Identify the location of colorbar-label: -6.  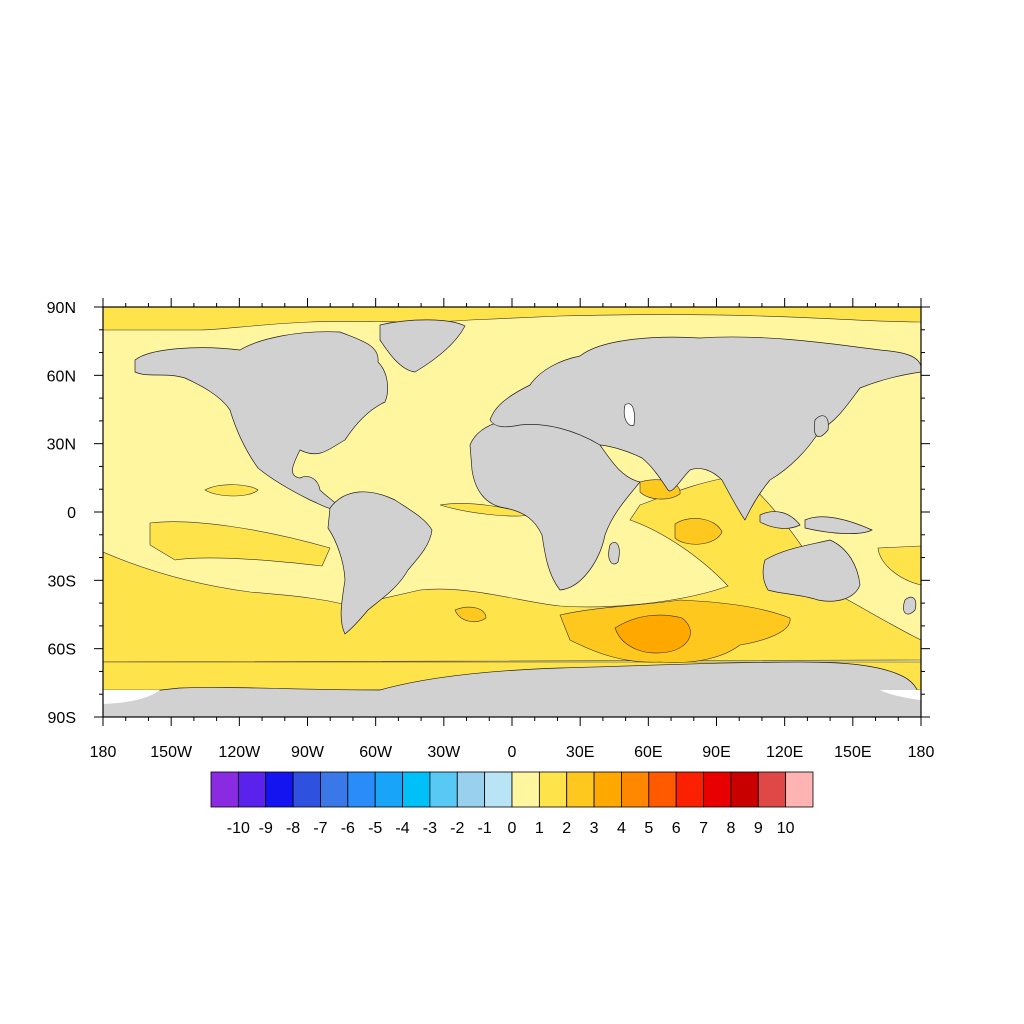
(348, 828).